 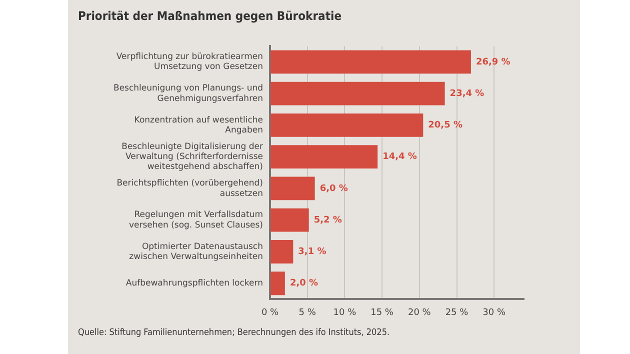 I want to click on x-tick-label: 25 %, so click(x=457, y=313).